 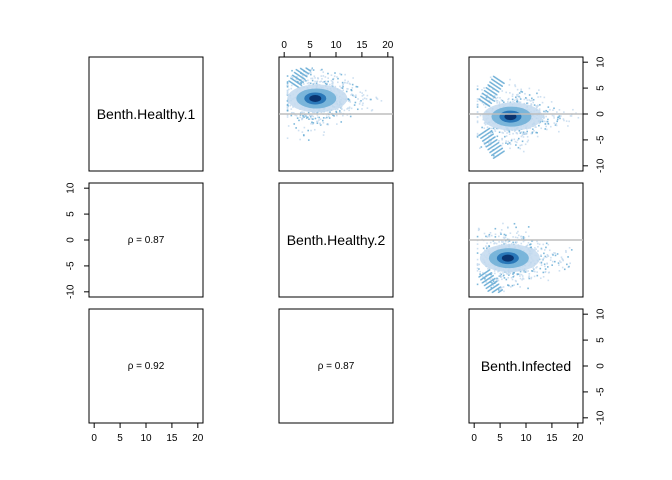 I want to click on panel-frame-r1-c1, so click(x=146, y=114).